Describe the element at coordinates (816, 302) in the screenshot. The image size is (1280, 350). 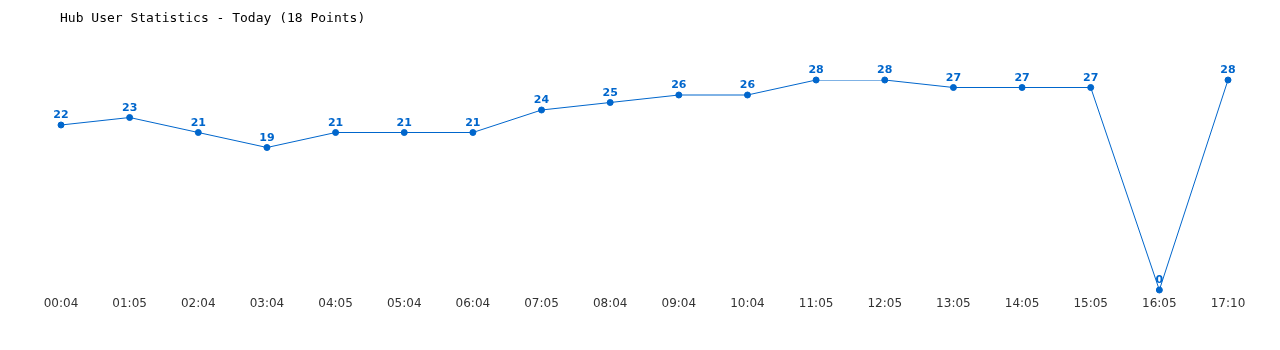
I see `x-tick-label: 11:05` at that location.